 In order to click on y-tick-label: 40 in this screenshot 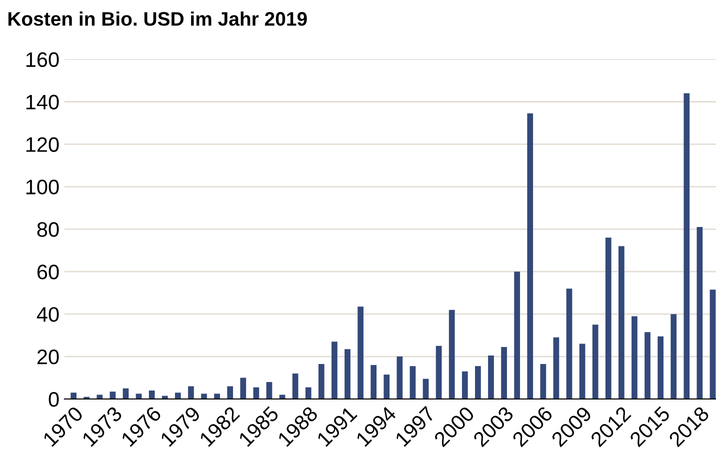, I will do `click(47, 314)`.